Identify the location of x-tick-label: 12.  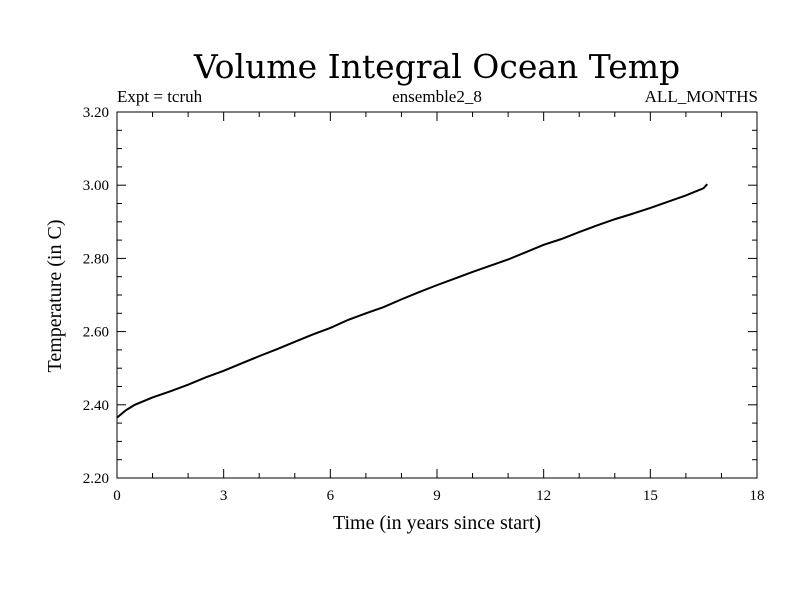
(543, 496).